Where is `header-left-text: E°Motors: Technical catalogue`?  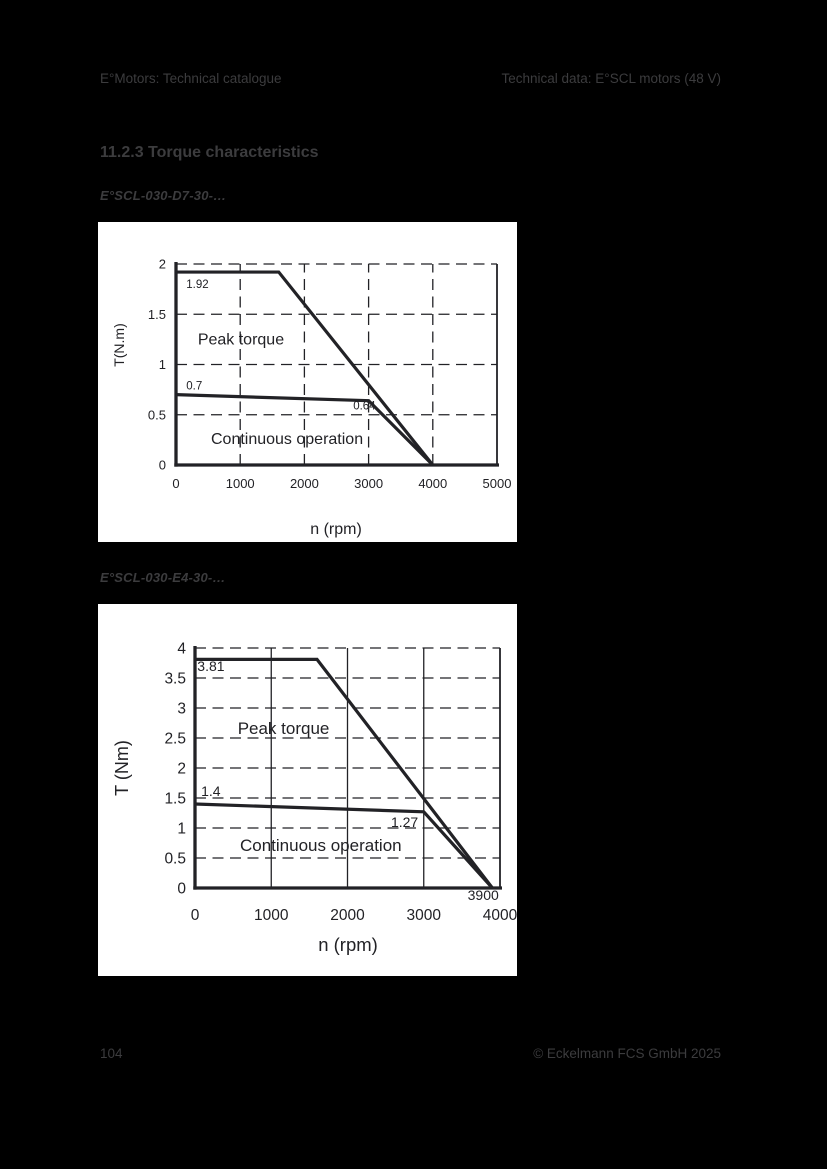 header-left-text: E°Motors: Technical catalogue is located at coordinates (191, 78).